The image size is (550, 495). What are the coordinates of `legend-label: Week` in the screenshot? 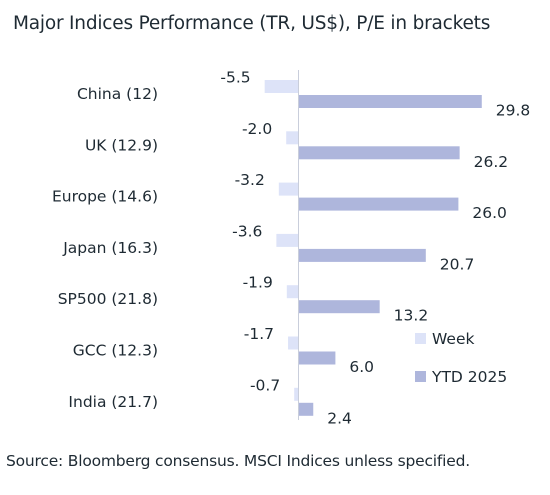 It's located at (453, 339).